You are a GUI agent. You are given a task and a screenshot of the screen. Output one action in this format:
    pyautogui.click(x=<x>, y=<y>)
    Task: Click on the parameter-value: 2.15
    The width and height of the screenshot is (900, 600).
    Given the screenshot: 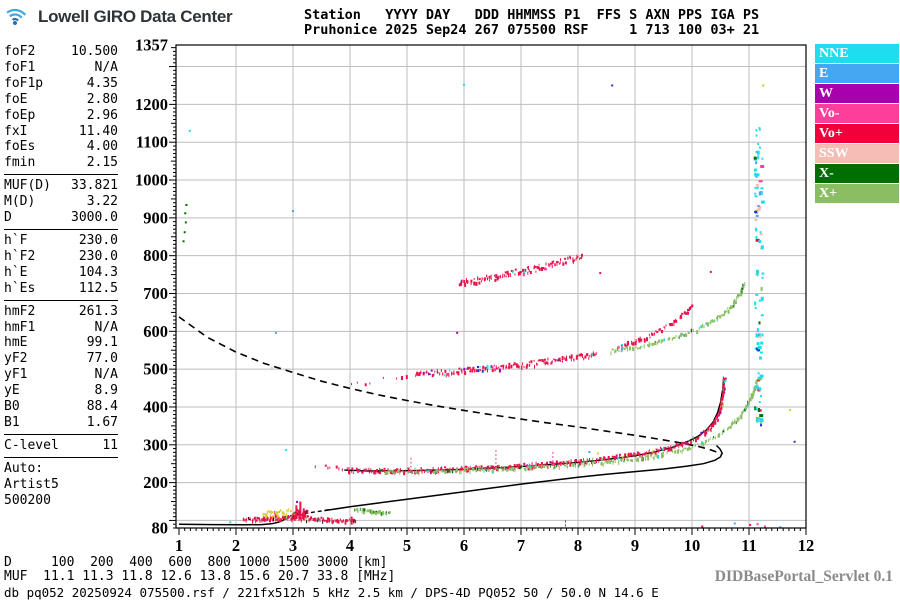 What is the action you would take?
    pyautogui.click(x=102, y=163)
    